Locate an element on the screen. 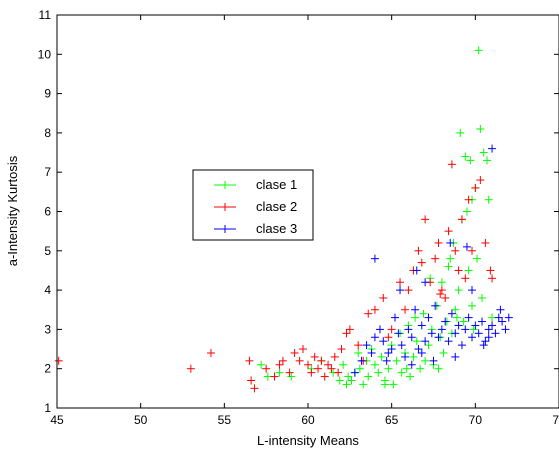 This screenshot has width=559, height=450. y-tick-label: 11 is located at coordinates (45, 15).